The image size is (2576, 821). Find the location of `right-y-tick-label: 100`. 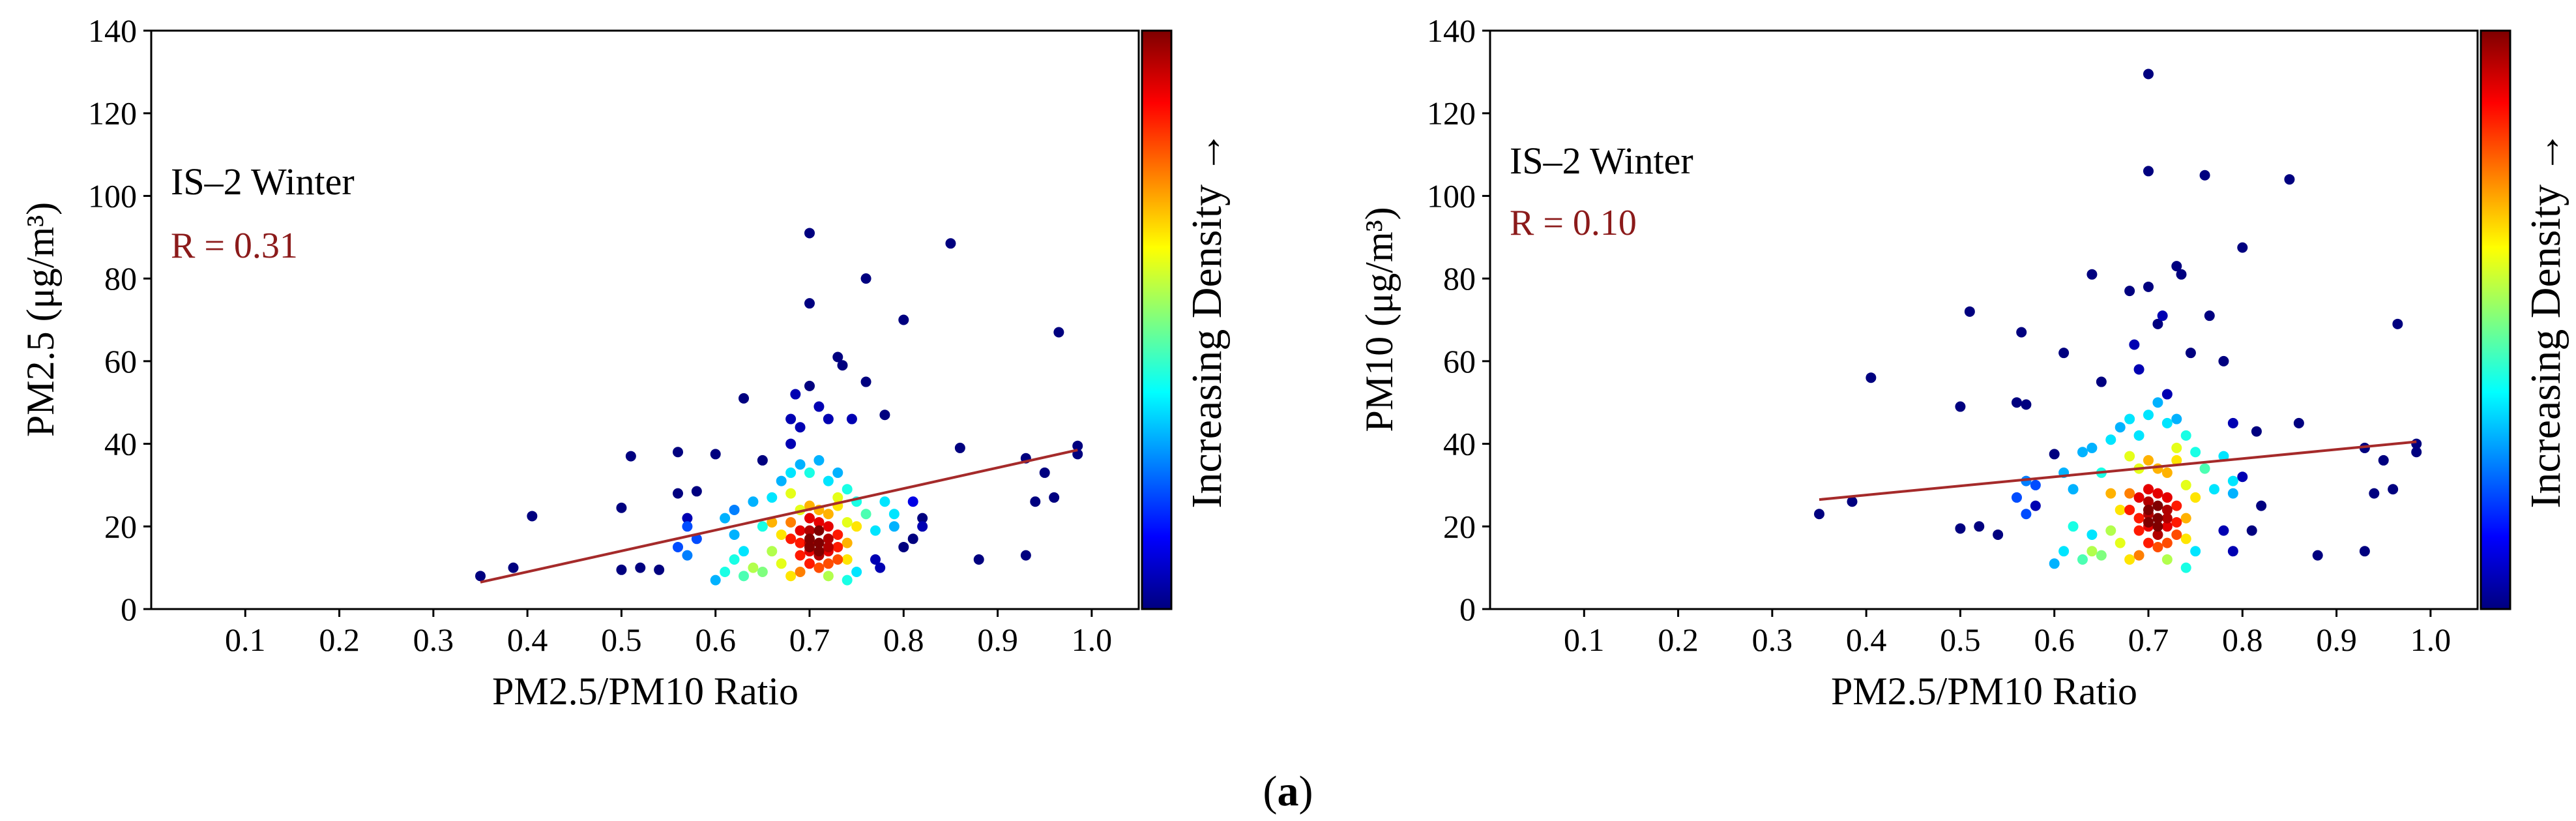

right-y-tick-label: 100 is located at coordinates (1452, 195).